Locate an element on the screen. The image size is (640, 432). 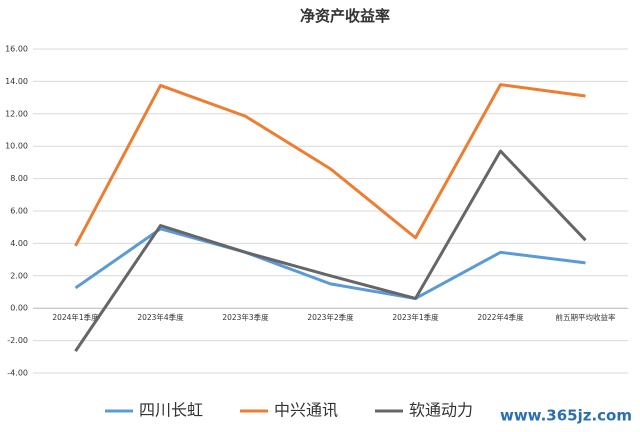
x-tick-label: 2024年1季度 is located at coordinates (75, 317).